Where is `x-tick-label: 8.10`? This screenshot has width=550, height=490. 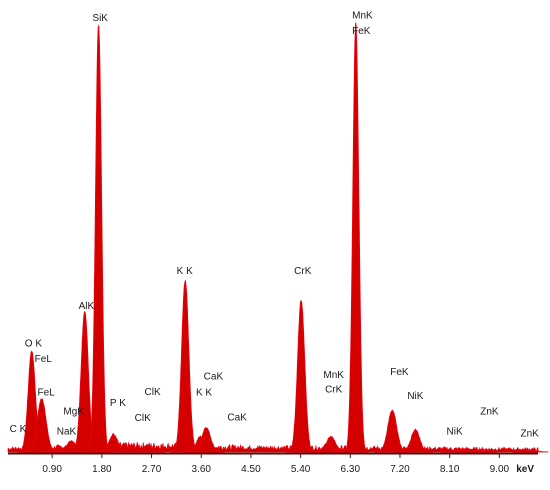 x-tick-label: 8.10 is located at coordinates (450, 469).